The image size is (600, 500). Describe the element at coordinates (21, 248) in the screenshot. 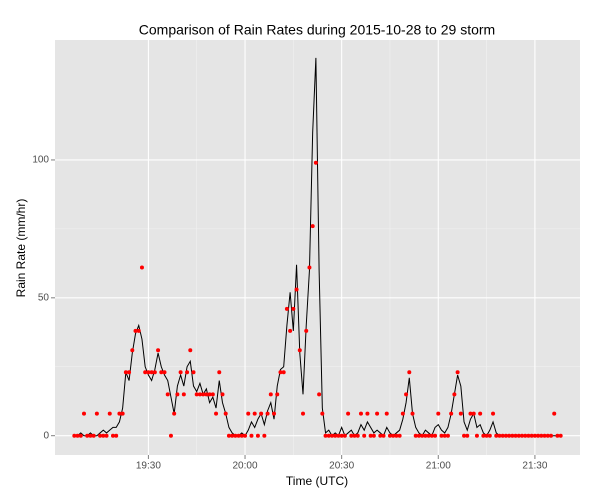

I see `y-axis-title: Rain Rate (mm/hr)` at that location.